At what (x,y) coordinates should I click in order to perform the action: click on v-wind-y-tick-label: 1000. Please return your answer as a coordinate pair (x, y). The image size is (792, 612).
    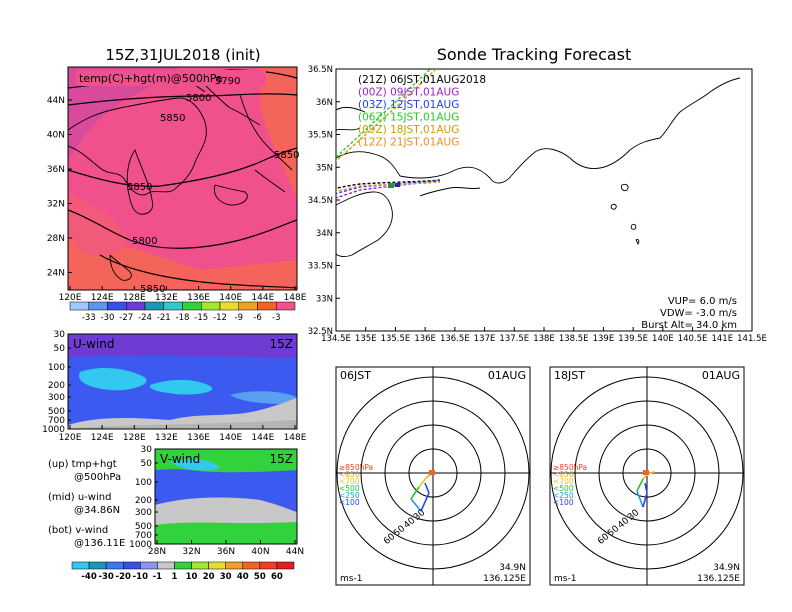
    Looking at the image, I should click on (140, 545).